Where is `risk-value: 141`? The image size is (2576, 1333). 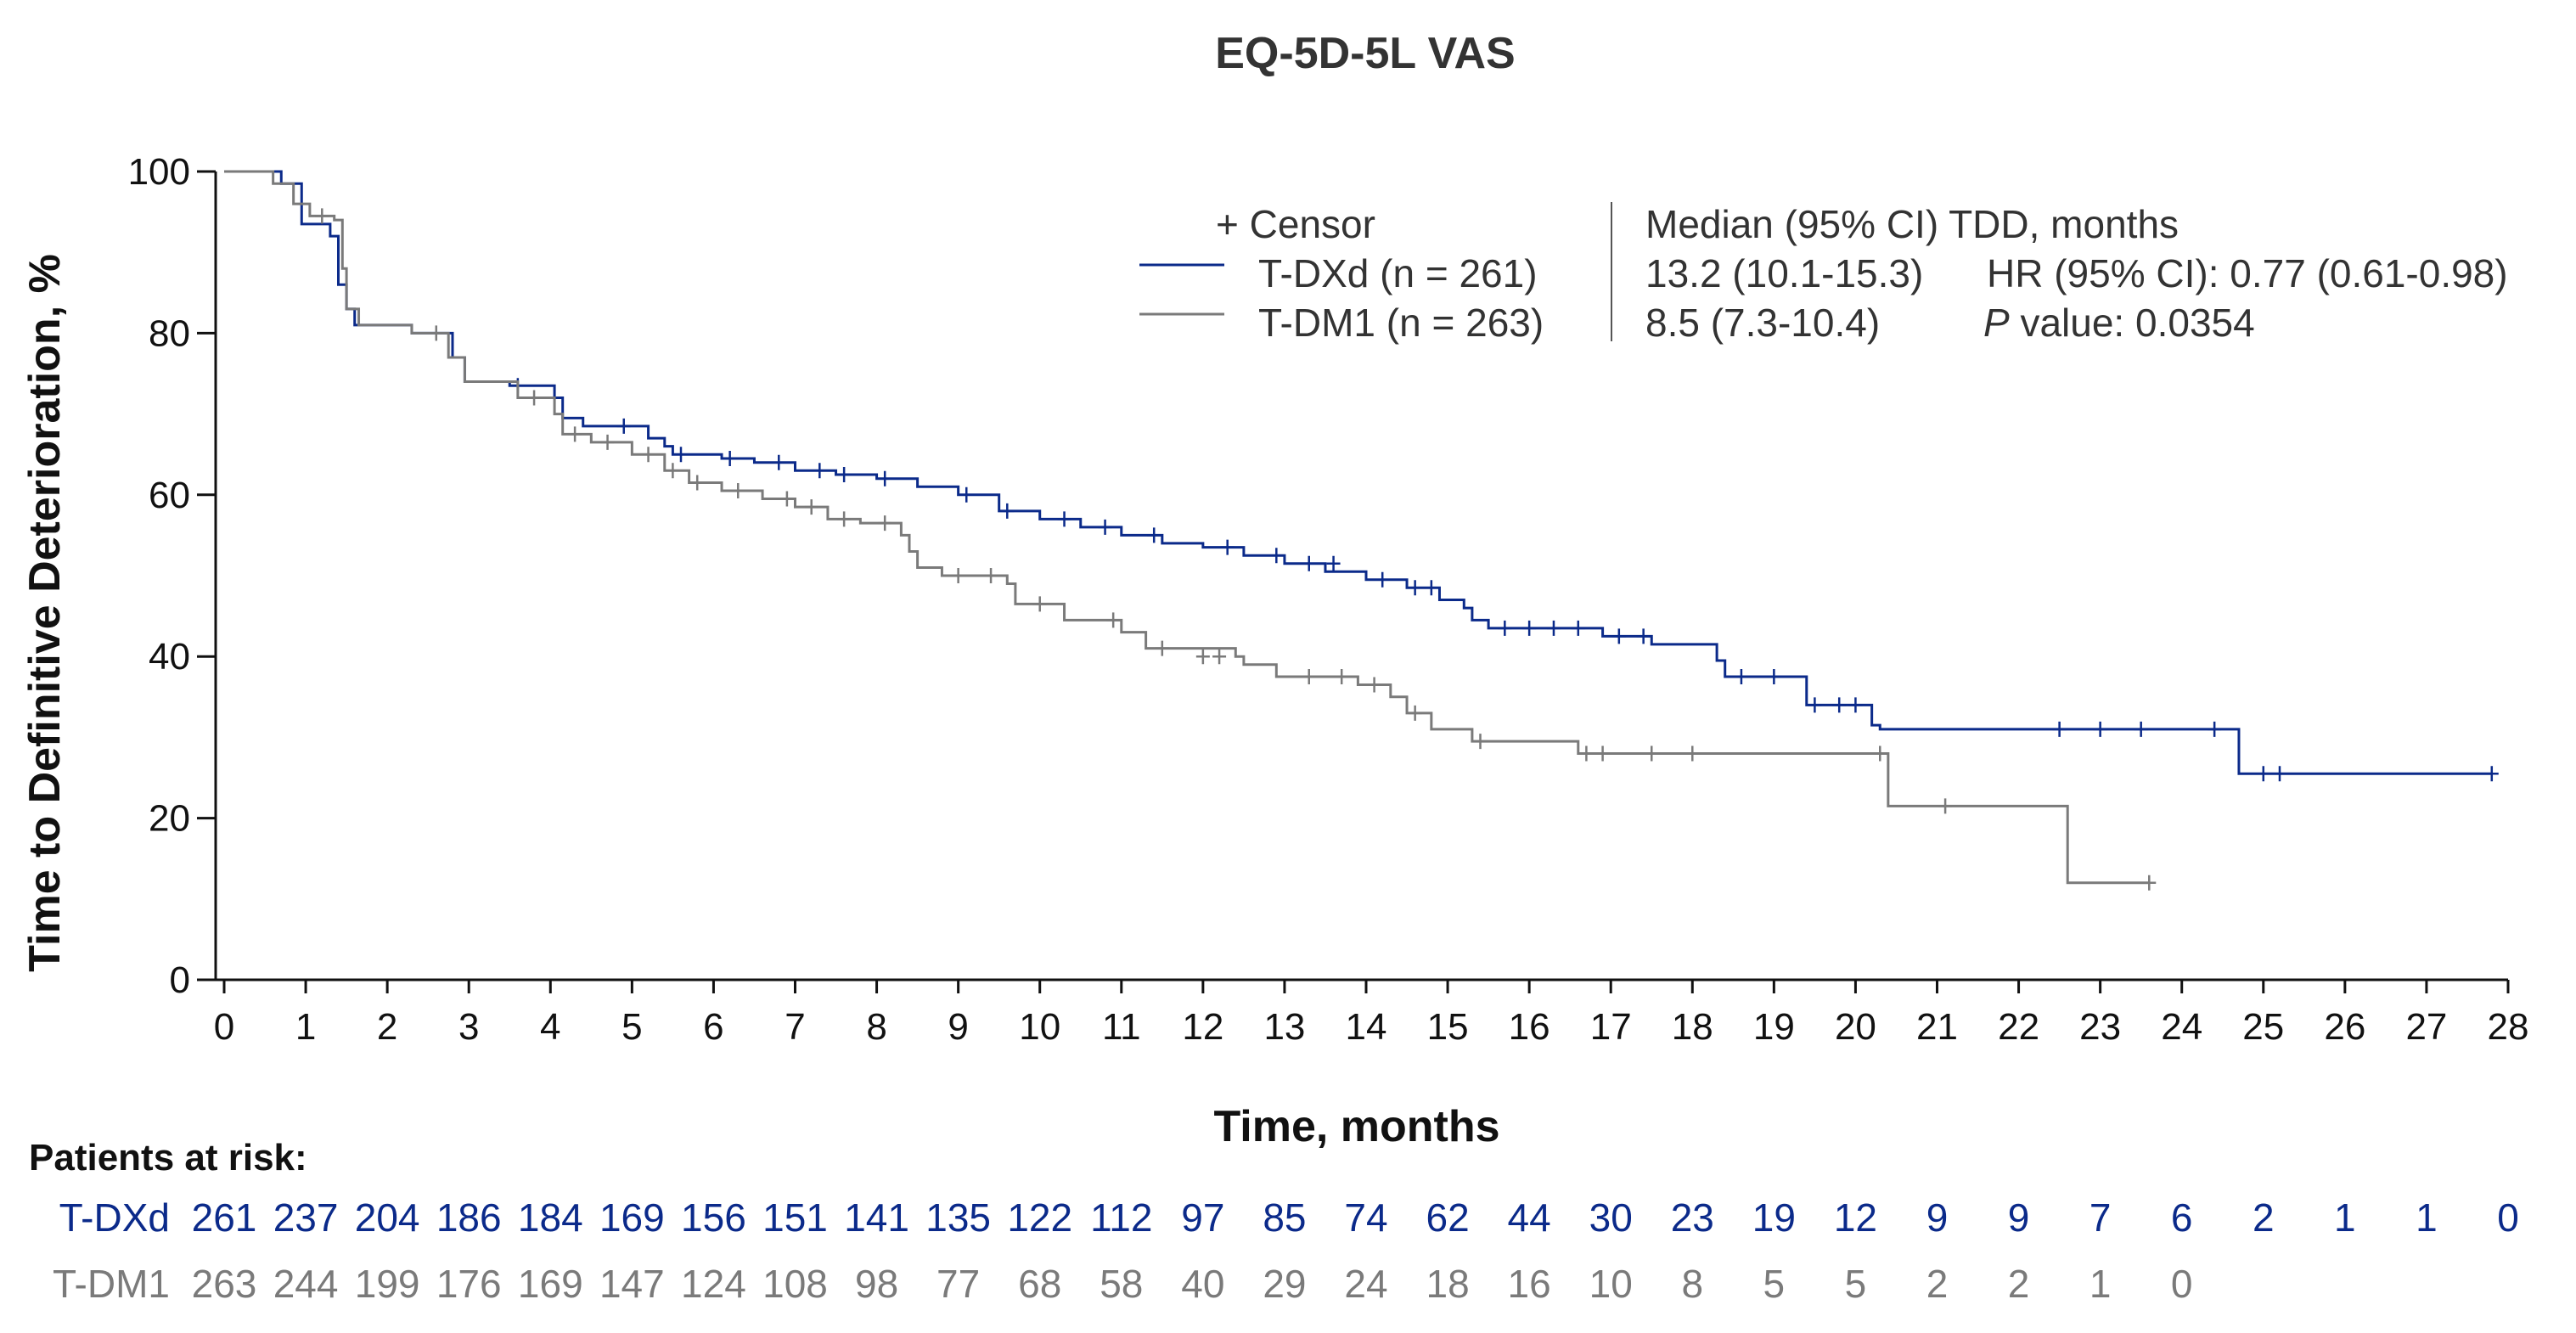
risk-value: 141 is located at coordinates (876, 1217).